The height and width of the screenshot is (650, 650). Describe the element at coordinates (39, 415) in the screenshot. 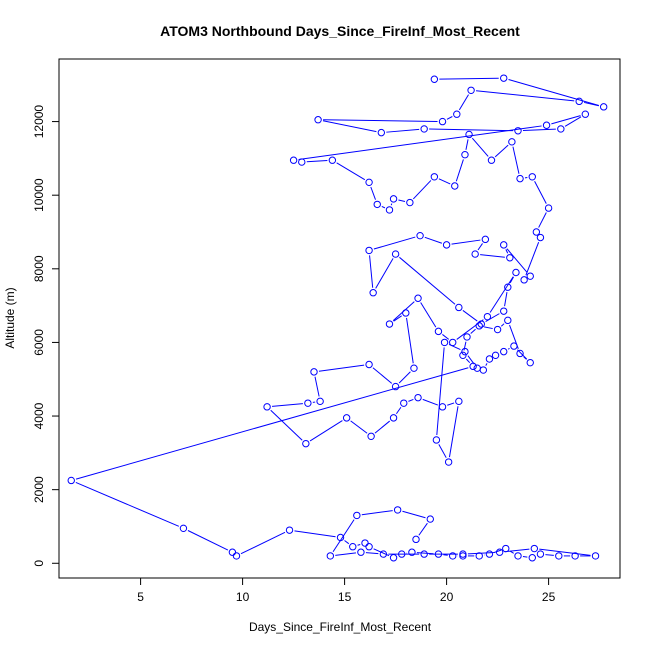

I see `y-tick-label: 4000` at that location.